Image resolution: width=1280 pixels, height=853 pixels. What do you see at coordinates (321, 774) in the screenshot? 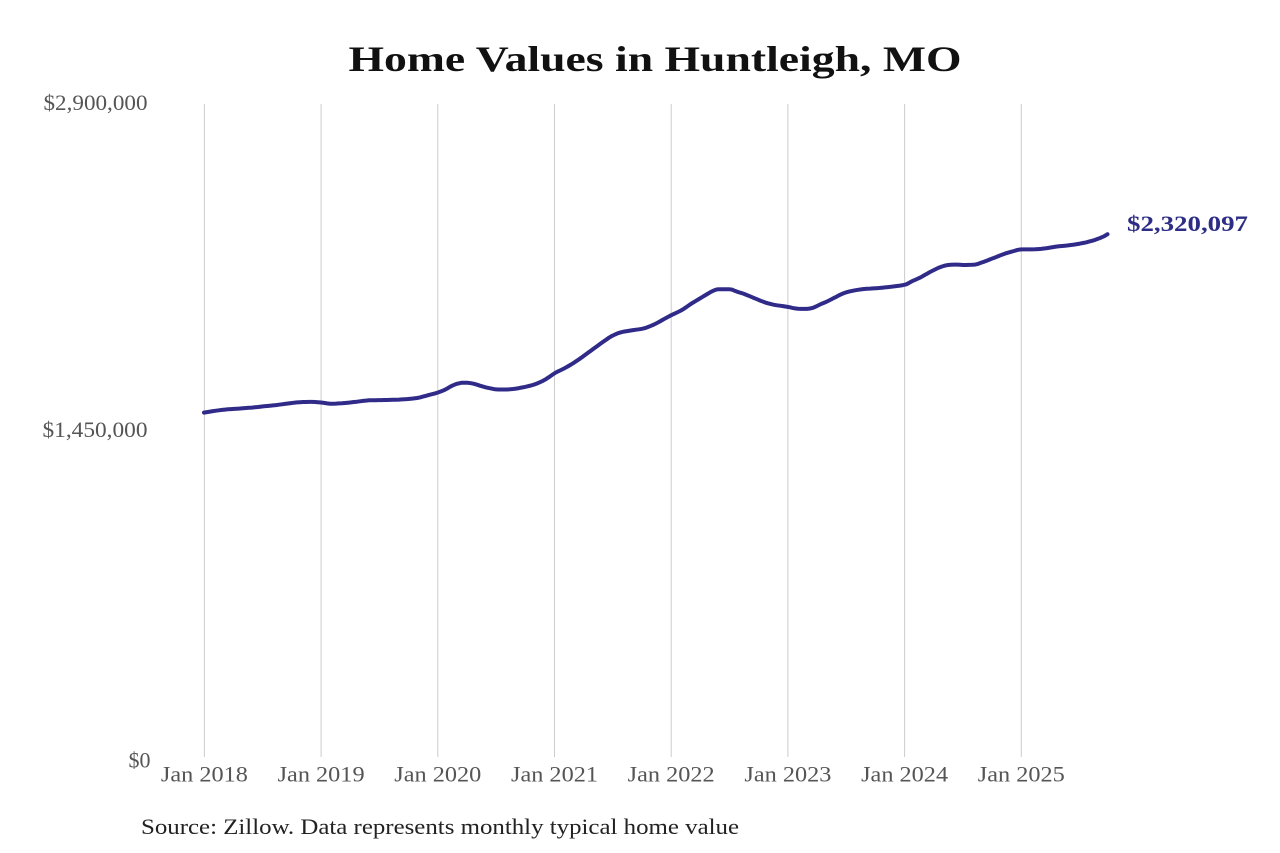
I see `svg-text: Jan 2019` at bounding box center [321, 774].